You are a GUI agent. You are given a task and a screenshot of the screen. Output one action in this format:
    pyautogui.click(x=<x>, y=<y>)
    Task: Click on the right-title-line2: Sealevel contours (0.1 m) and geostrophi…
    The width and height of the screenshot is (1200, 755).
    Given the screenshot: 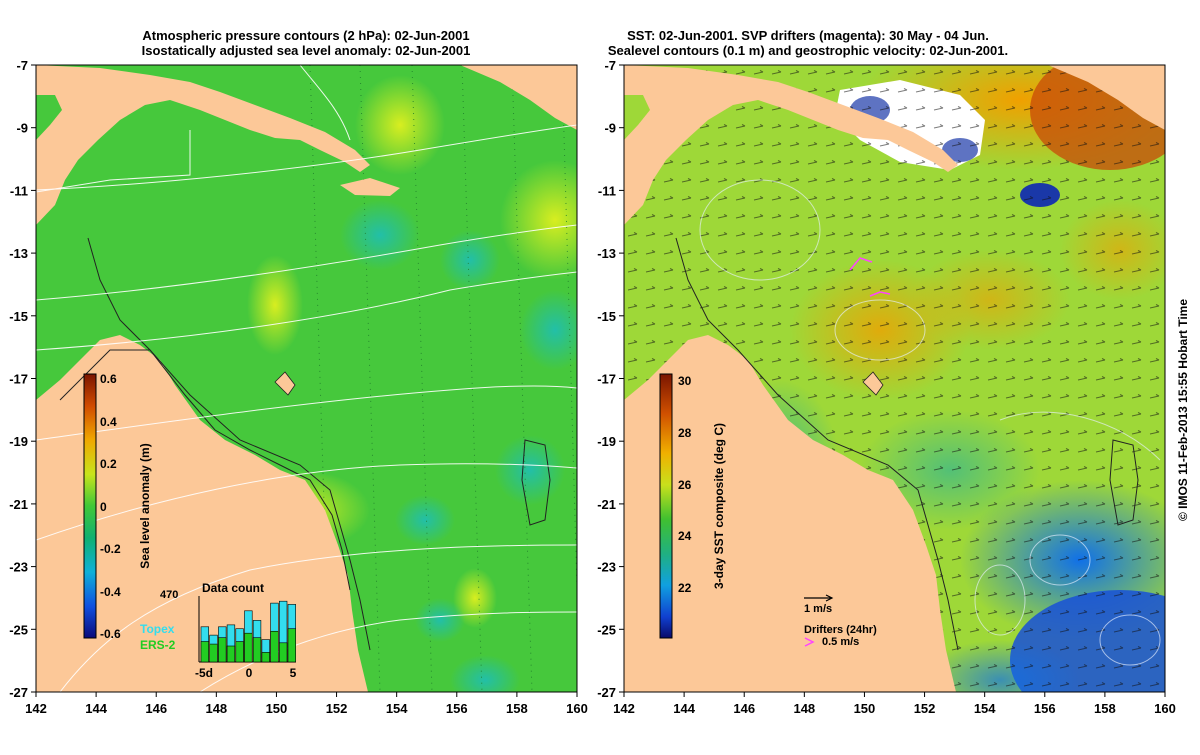 What is the action you would take?
    pyautogui.click(x=808, y=50)
    